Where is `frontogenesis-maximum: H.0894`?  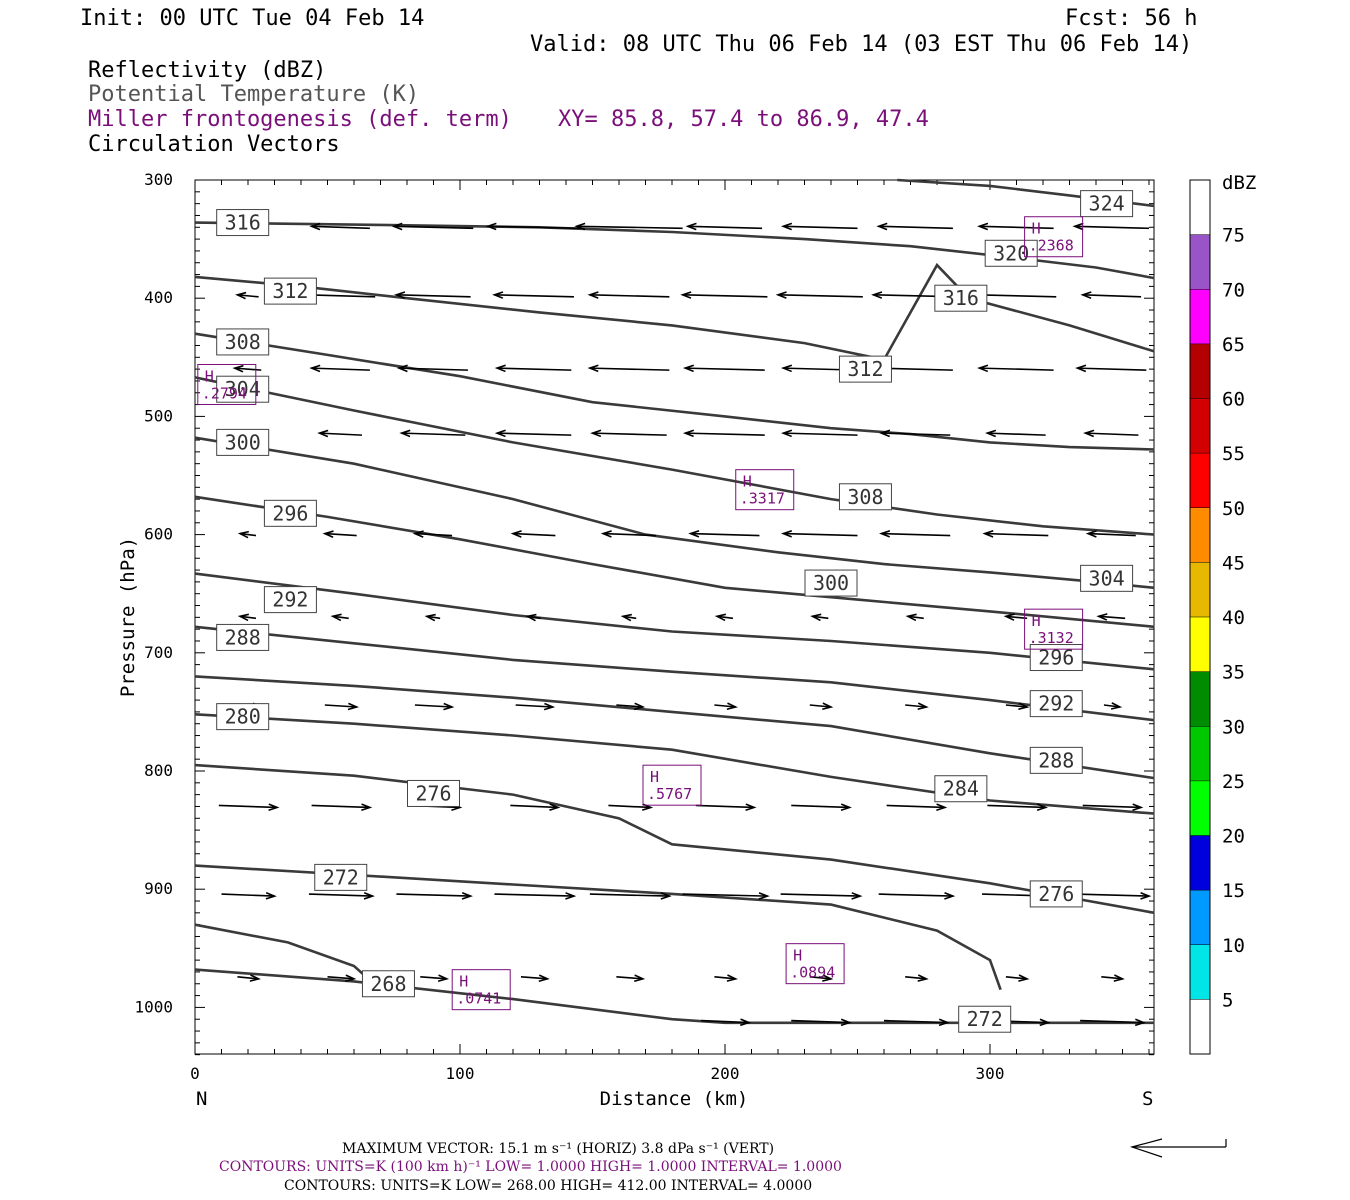
frontogenesis-maximum: H.0894 is located at coordinates (815, 964).